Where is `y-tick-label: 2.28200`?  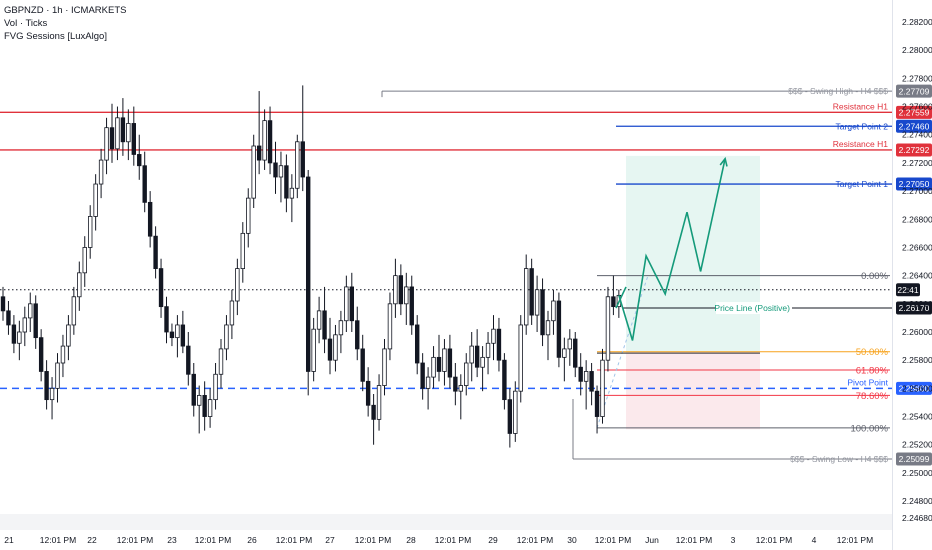
y-tick-label: 2.28200 is located at coordinates (917, 22).